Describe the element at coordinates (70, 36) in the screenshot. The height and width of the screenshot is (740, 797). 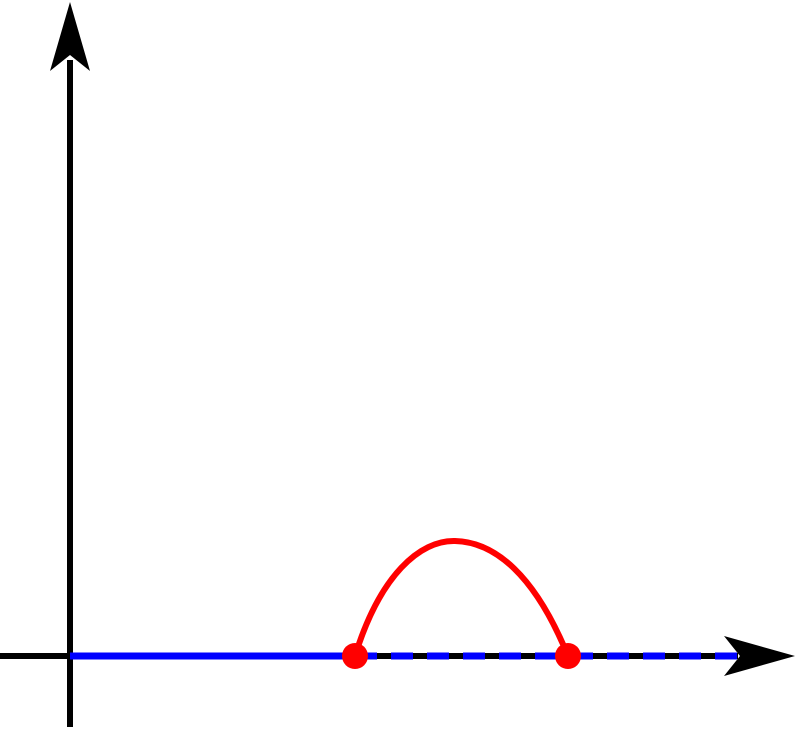
I see `y-axis-arrowhead` at that location.